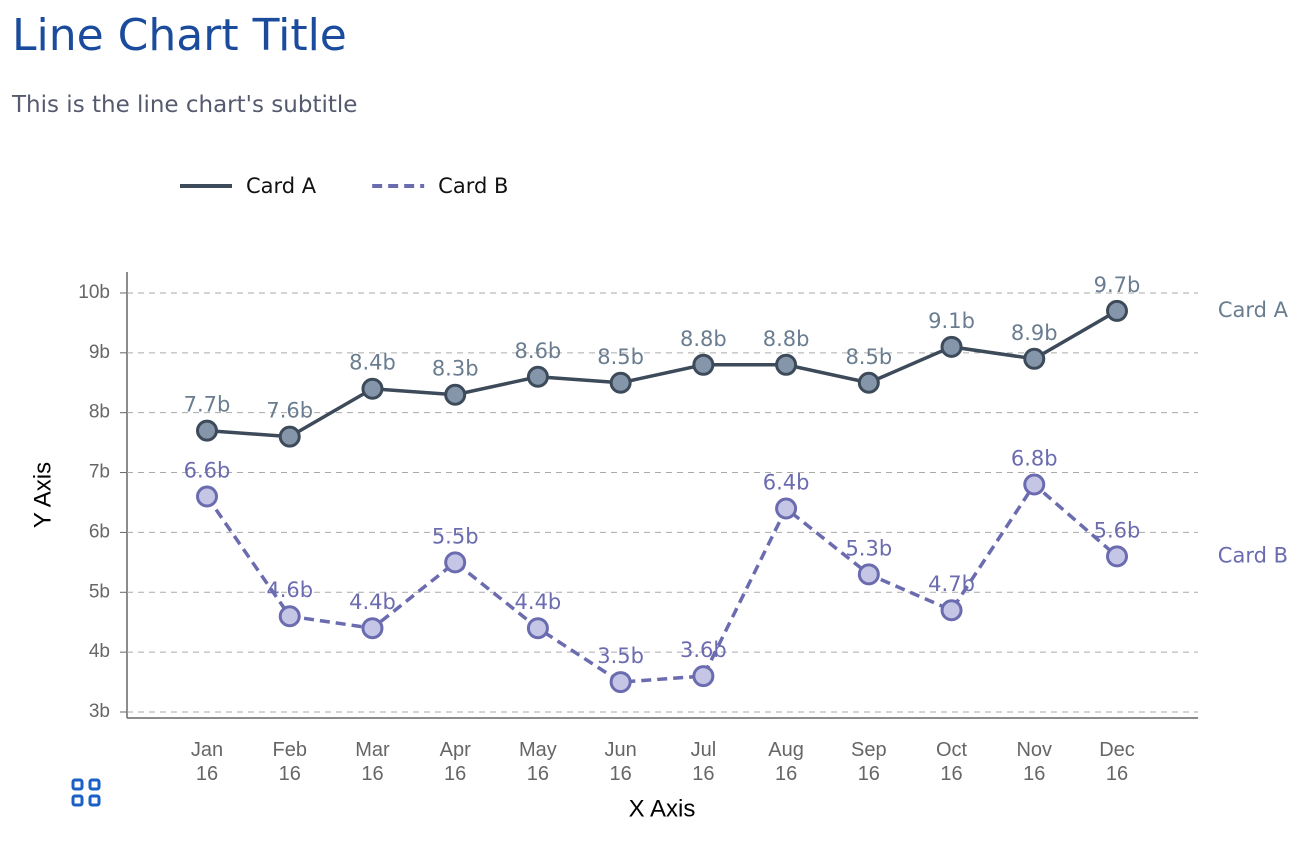 This screenshot has height=842, width=1306. I want to click on chart-subtitle: This is the line chart's subtitle, so click(185, 105).